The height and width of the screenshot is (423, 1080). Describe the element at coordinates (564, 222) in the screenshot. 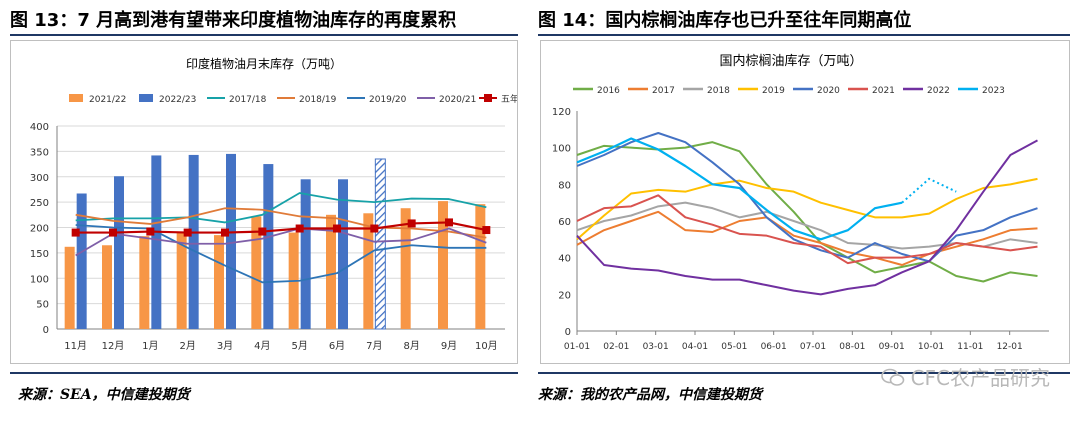

I see `y-tick-label: 60` at that location.